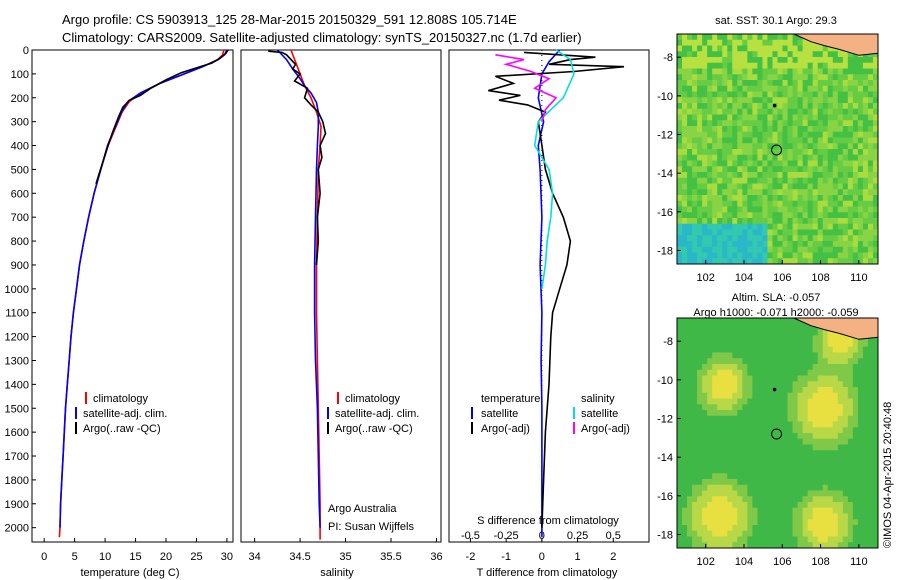  I want to click on map-x-tick-label: 108, so click(820, 562).